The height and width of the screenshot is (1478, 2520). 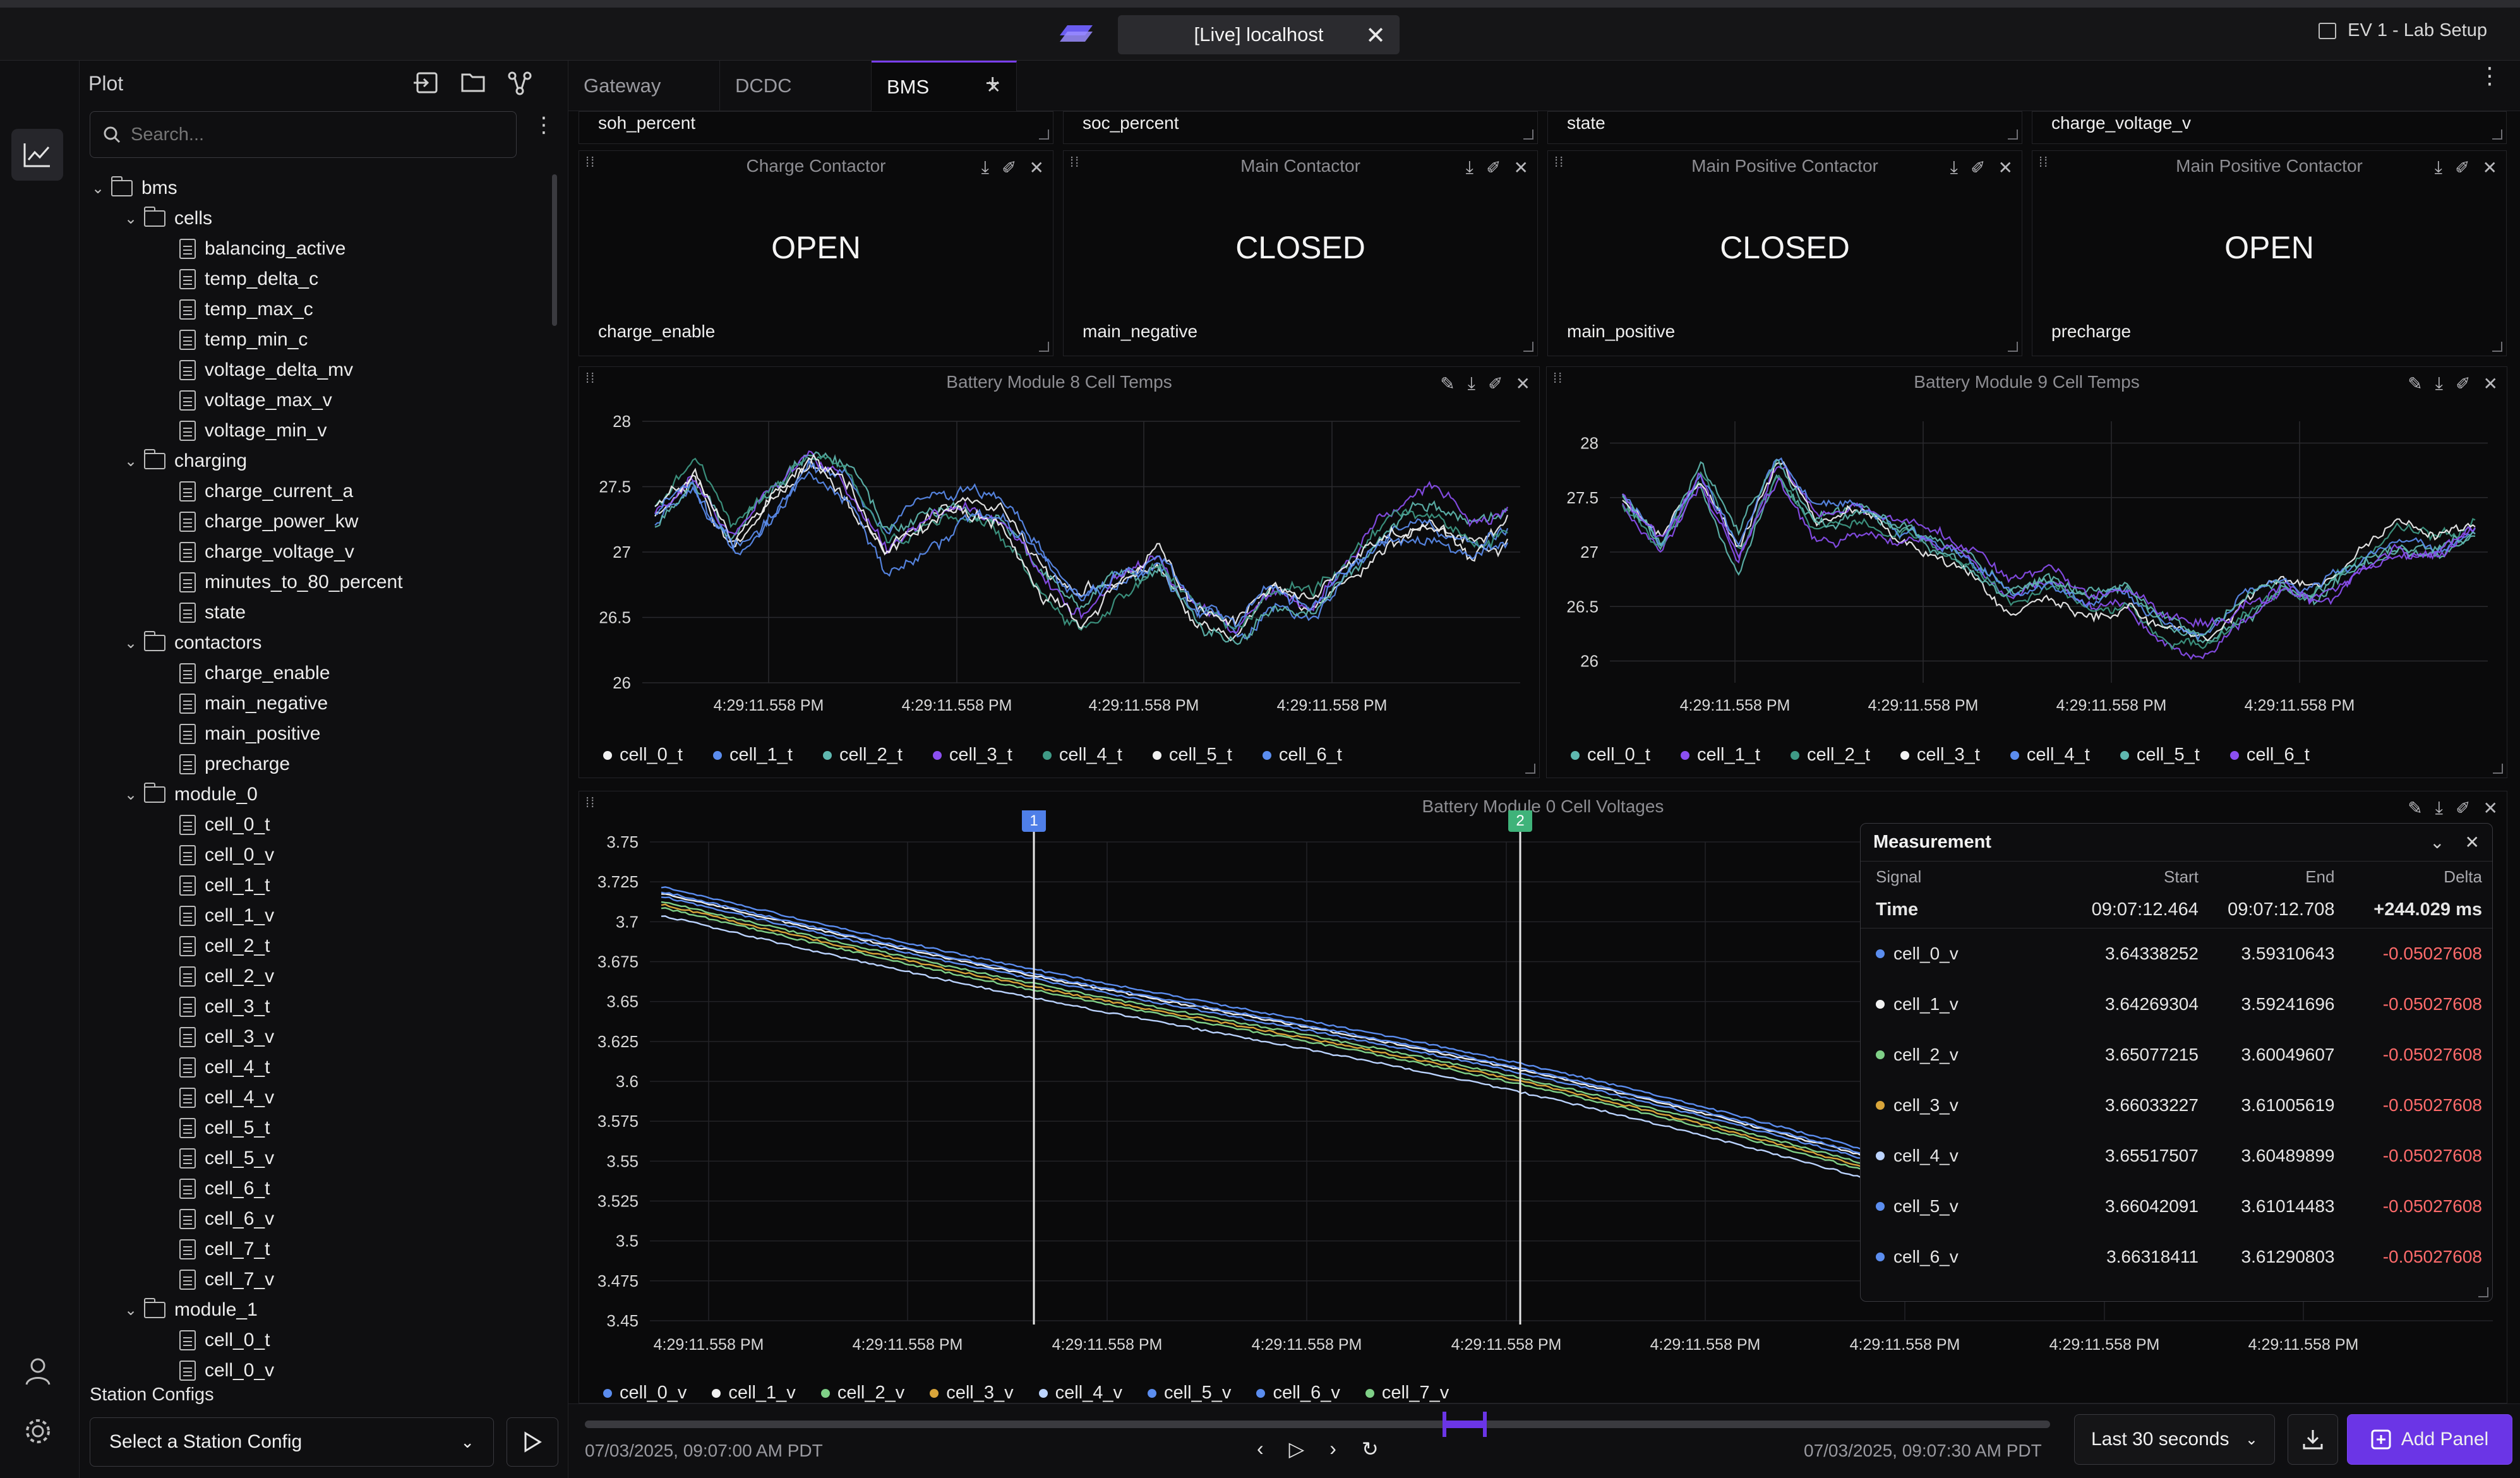 I want to click on tree-item: ⌄ module_1, so click(x=189, y=1310).